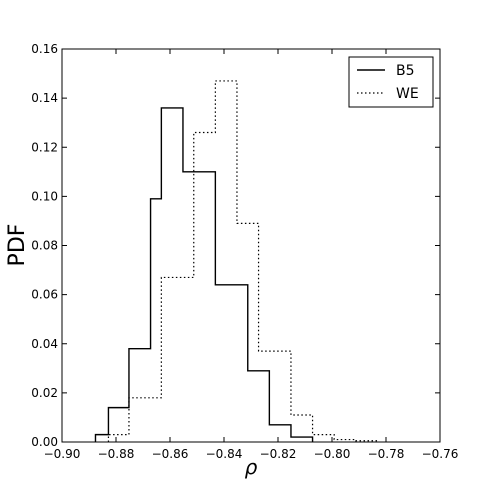 Image resolution: width=491 pixels, height=491 pixels. I want to click on y-tick-label: 0.12, so click(44, 147).